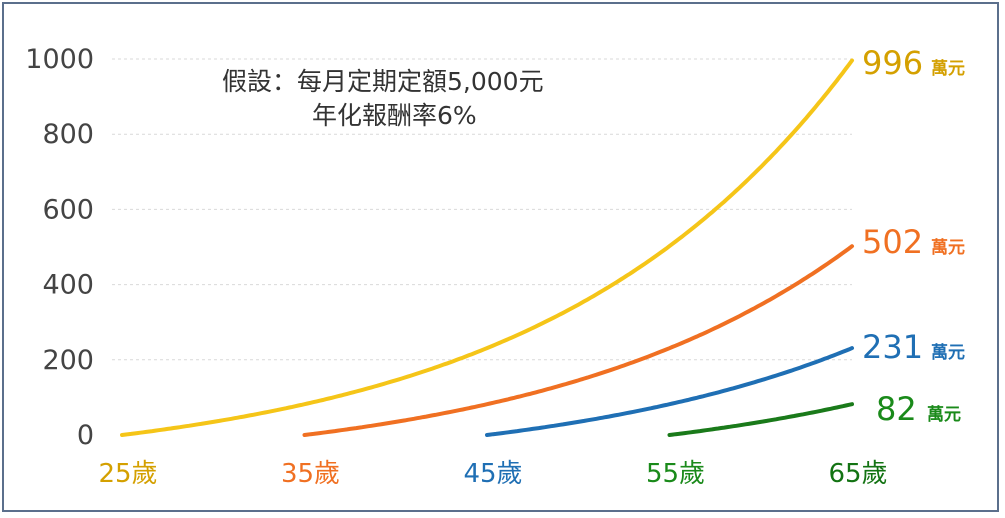 This screenshot has height=518, width=1005. Describe the element at coordinates (127, 474) in the screenshot. I see `x-tick-label: 25歲` at that location.